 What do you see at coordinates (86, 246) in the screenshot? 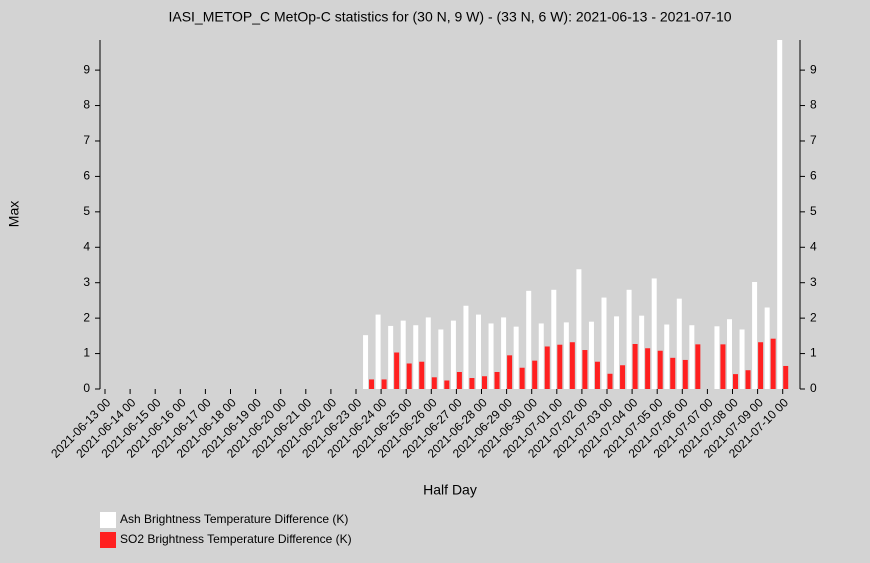
I see `y-tick-label: 4` at bounding box center [86, 246].